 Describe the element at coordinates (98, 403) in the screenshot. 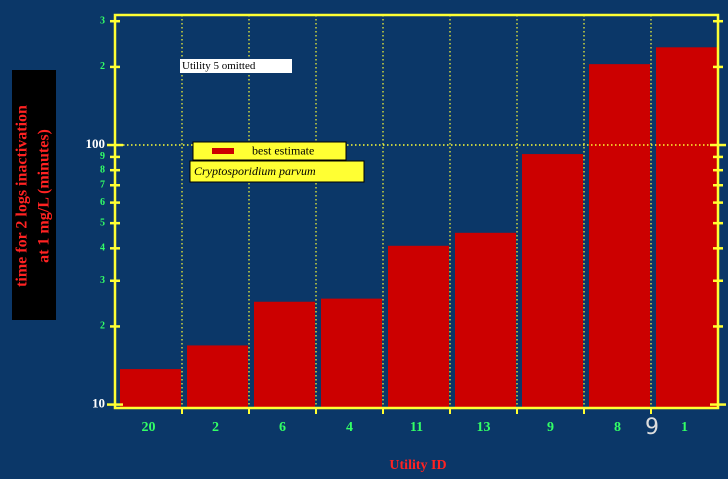

I see `y-tick-label: 10` at that location.